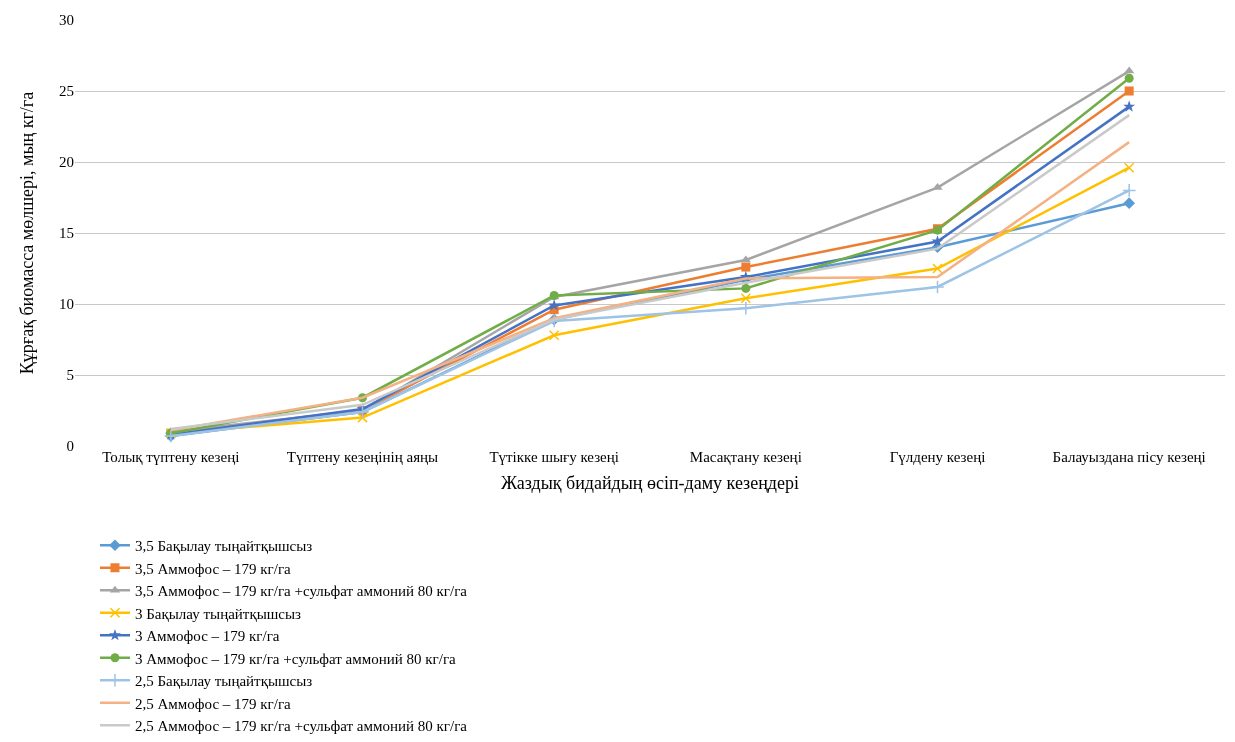  I want to click on y-axis-title: Құрғақ биомасса мөлшері, мың кг/га, so click(27, 233).